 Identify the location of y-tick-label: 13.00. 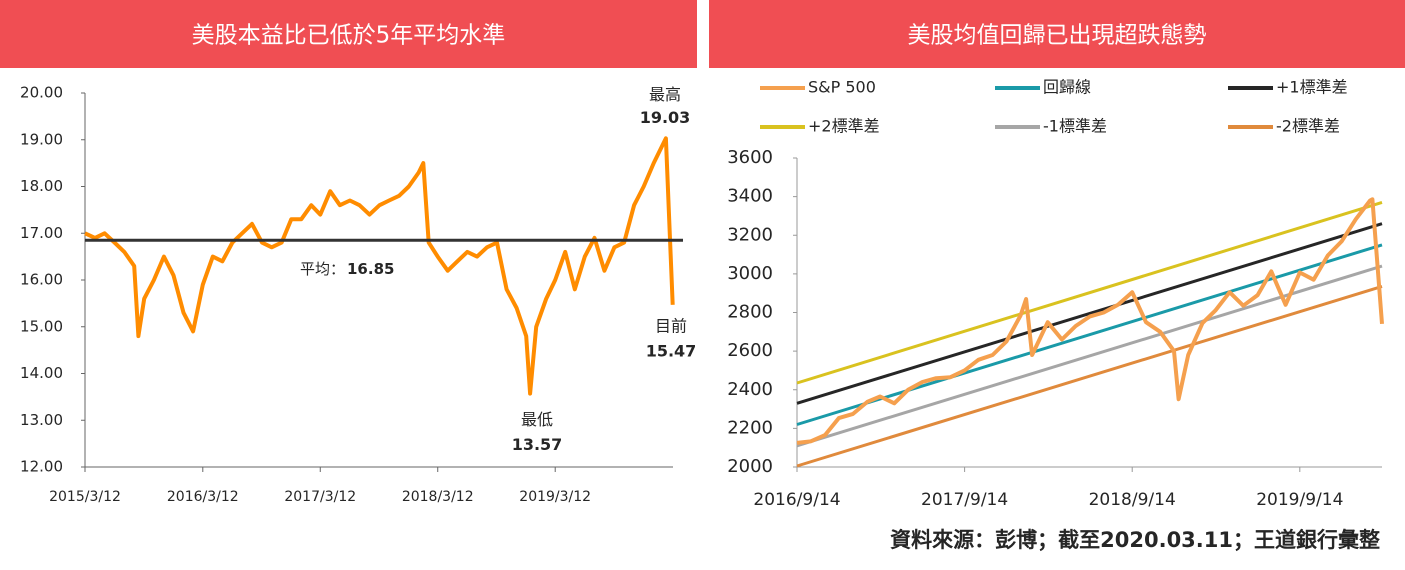
(41, 420).